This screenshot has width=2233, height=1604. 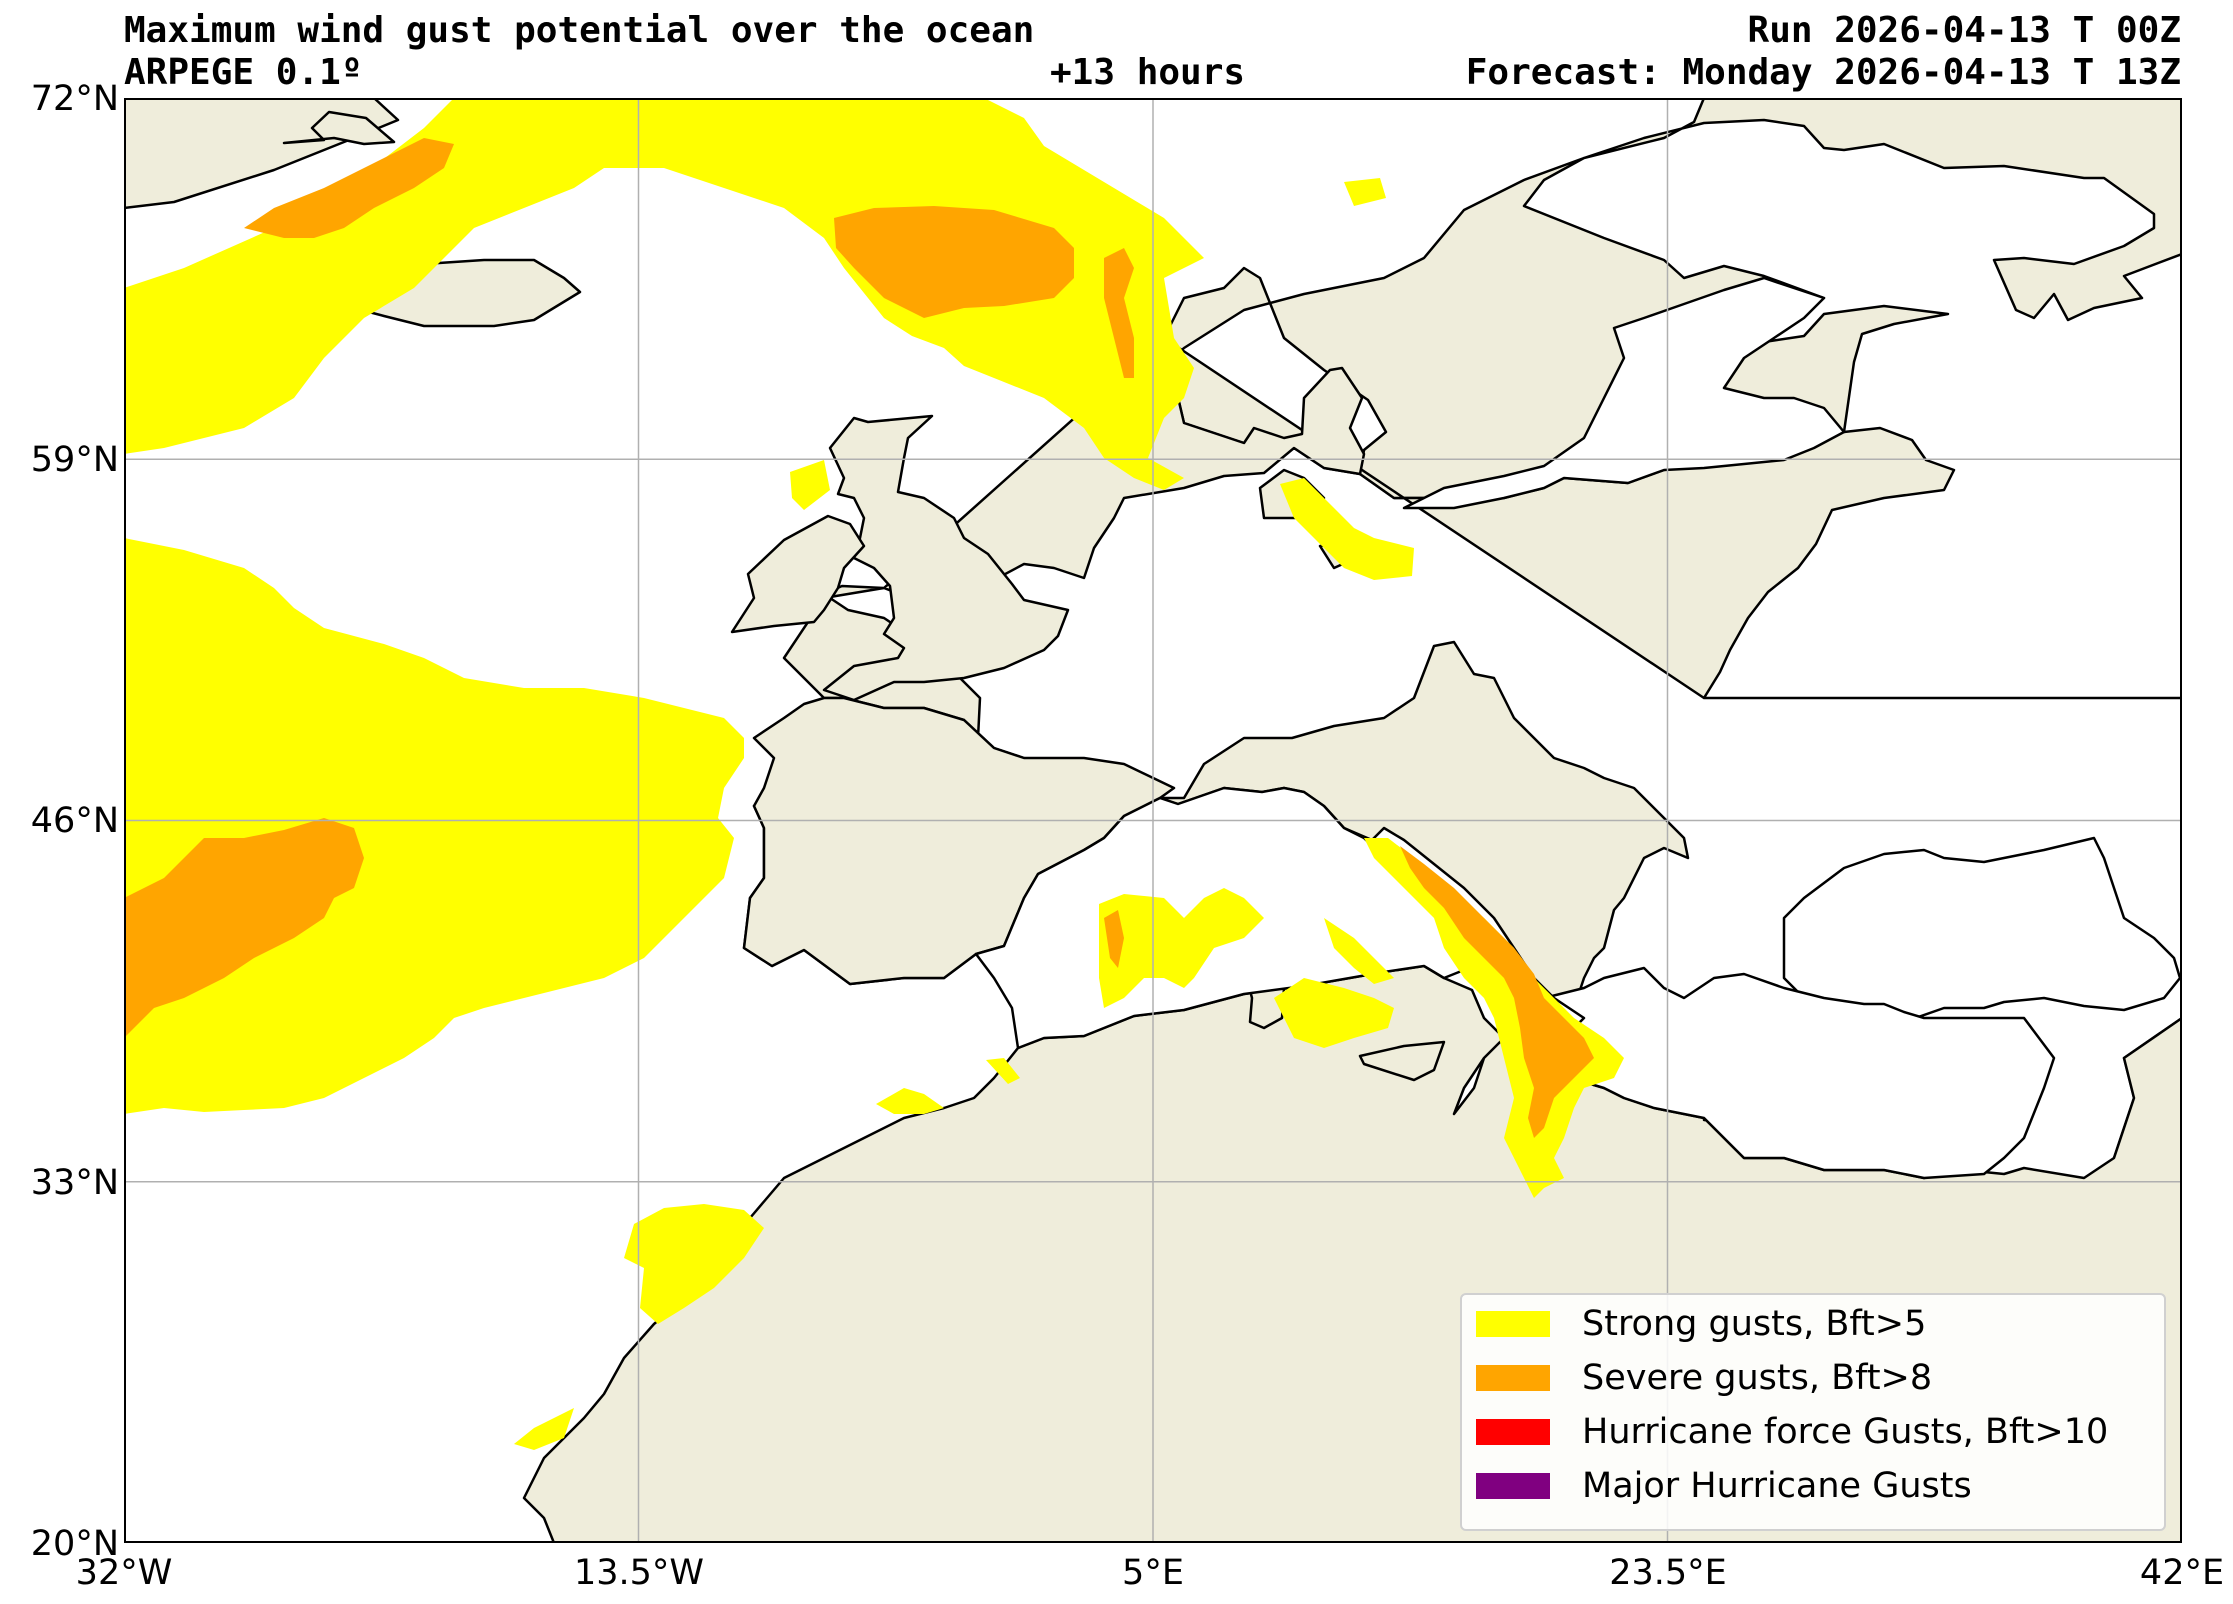 I want to click on severe-gusts-norwegian-sea, so click(x=954, y=262).